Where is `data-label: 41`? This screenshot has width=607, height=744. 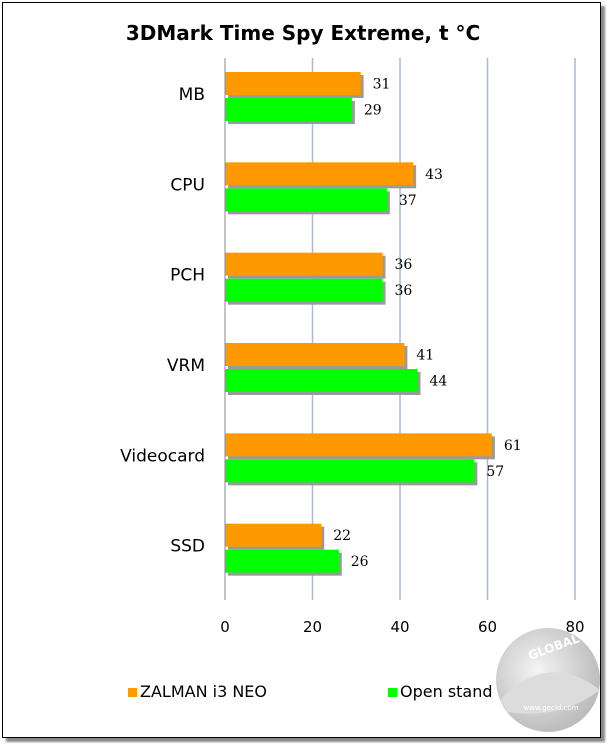 data-label: 41 is located at coordinates (425, 356).